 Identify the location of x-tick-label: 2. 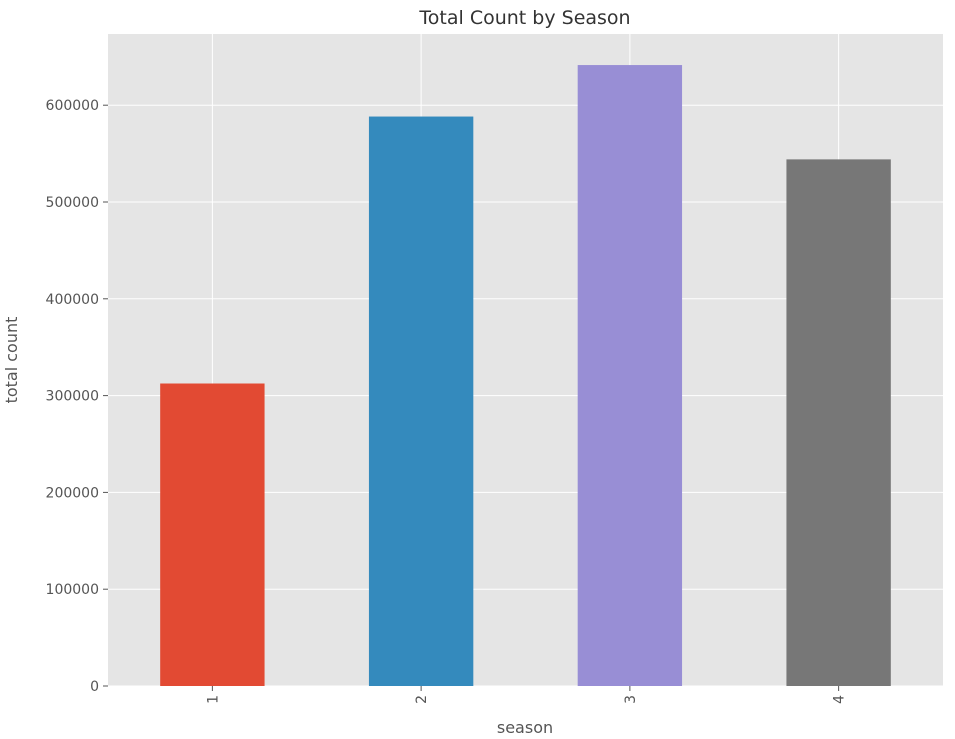
(422, 699).